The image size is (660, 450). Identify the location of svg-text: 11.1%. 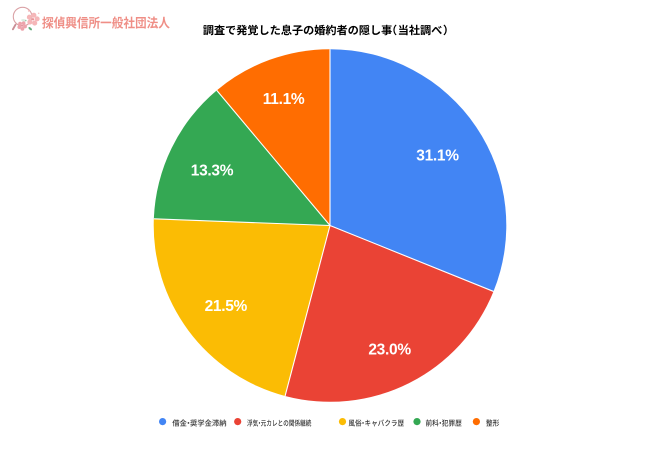
(284, 99).